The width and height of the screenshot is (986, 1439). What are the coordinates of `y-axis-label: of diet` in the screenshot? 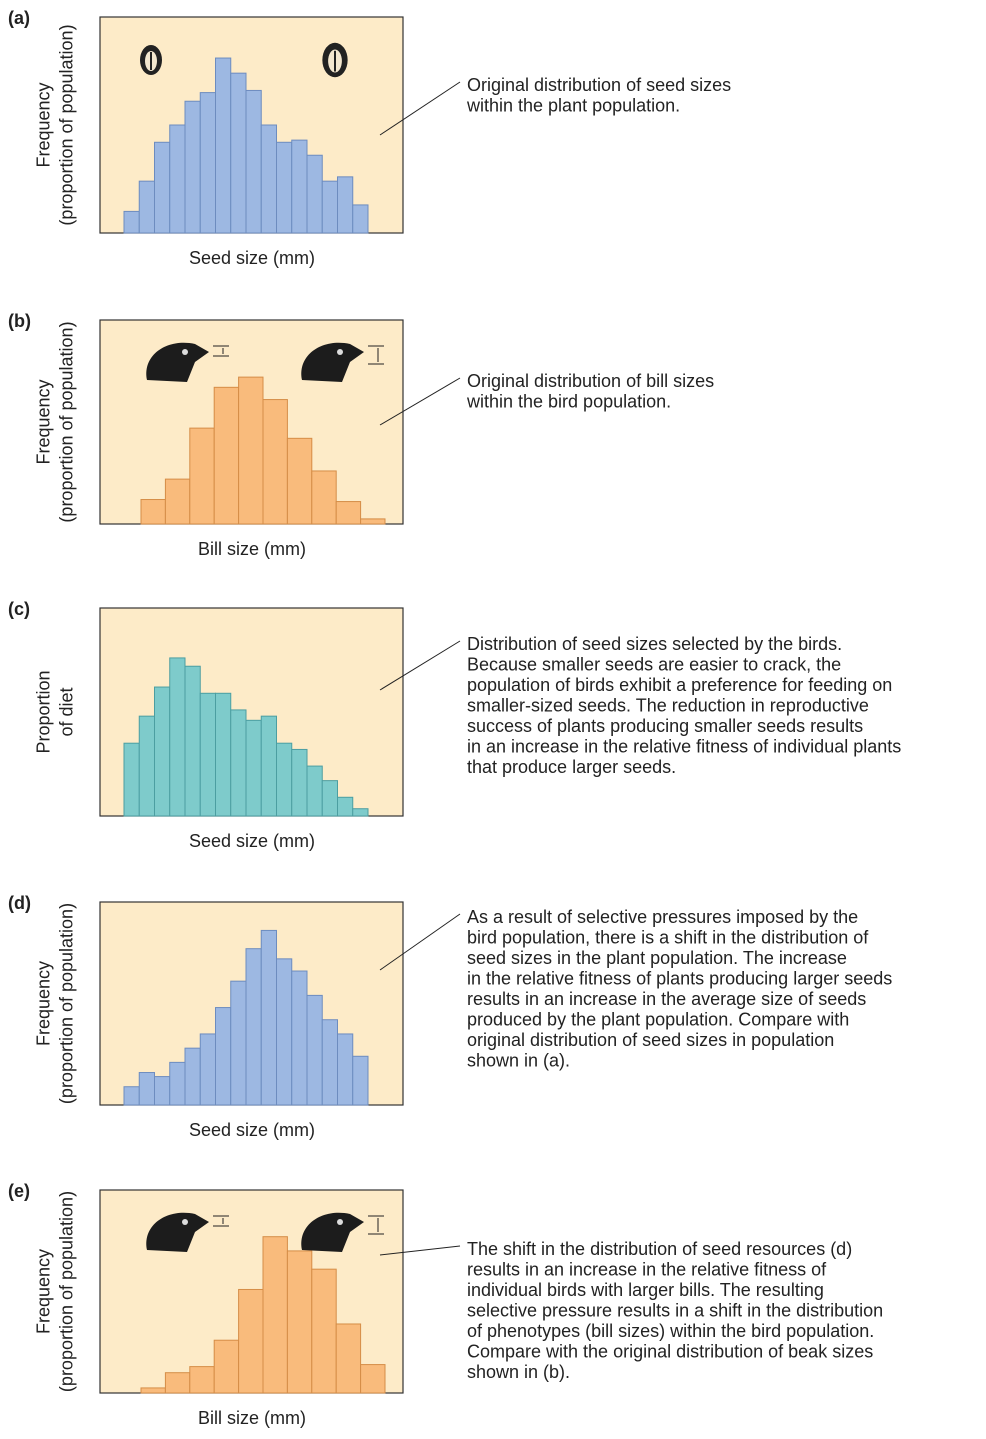 It's located at (66, 711).